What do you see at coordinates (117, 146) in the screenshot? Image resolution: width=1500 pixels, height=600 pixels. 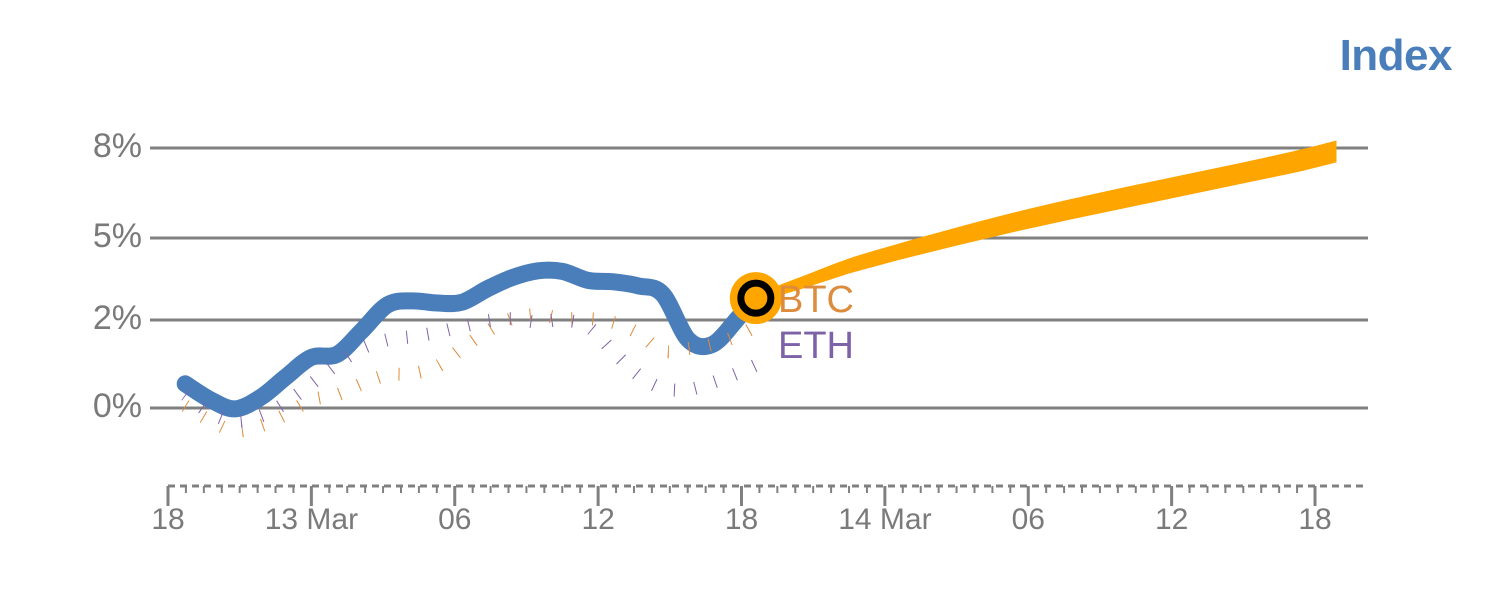 I see `y-axis-tick-label: 8%` at bounding box center [117, 146].